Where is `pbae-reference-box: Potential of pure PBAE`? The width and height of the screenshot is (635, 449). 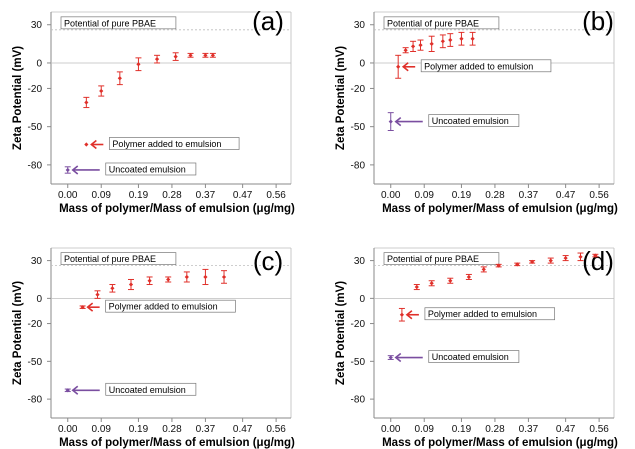
pbae-reference-box: Potential of pure PBAE is located at coordinates (118, 258).